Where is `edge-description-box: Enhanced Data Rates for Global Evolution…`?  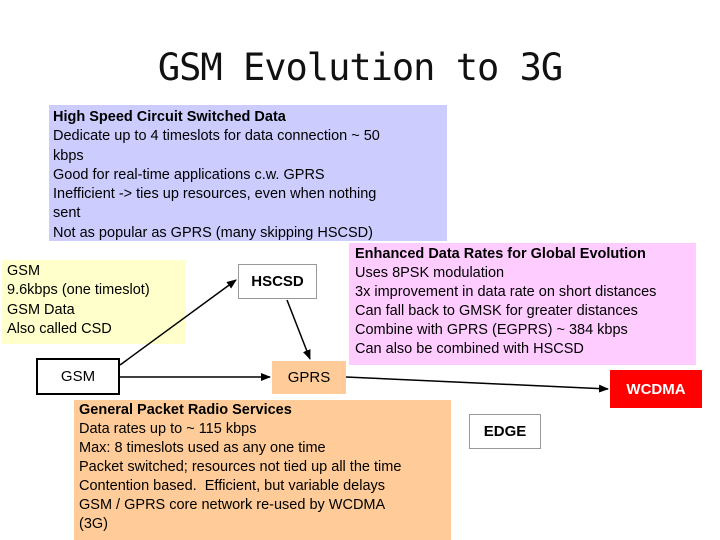 edge-description-box: Enhanced Data Rates for Global Evolution… is located at coordinates (522, 304).